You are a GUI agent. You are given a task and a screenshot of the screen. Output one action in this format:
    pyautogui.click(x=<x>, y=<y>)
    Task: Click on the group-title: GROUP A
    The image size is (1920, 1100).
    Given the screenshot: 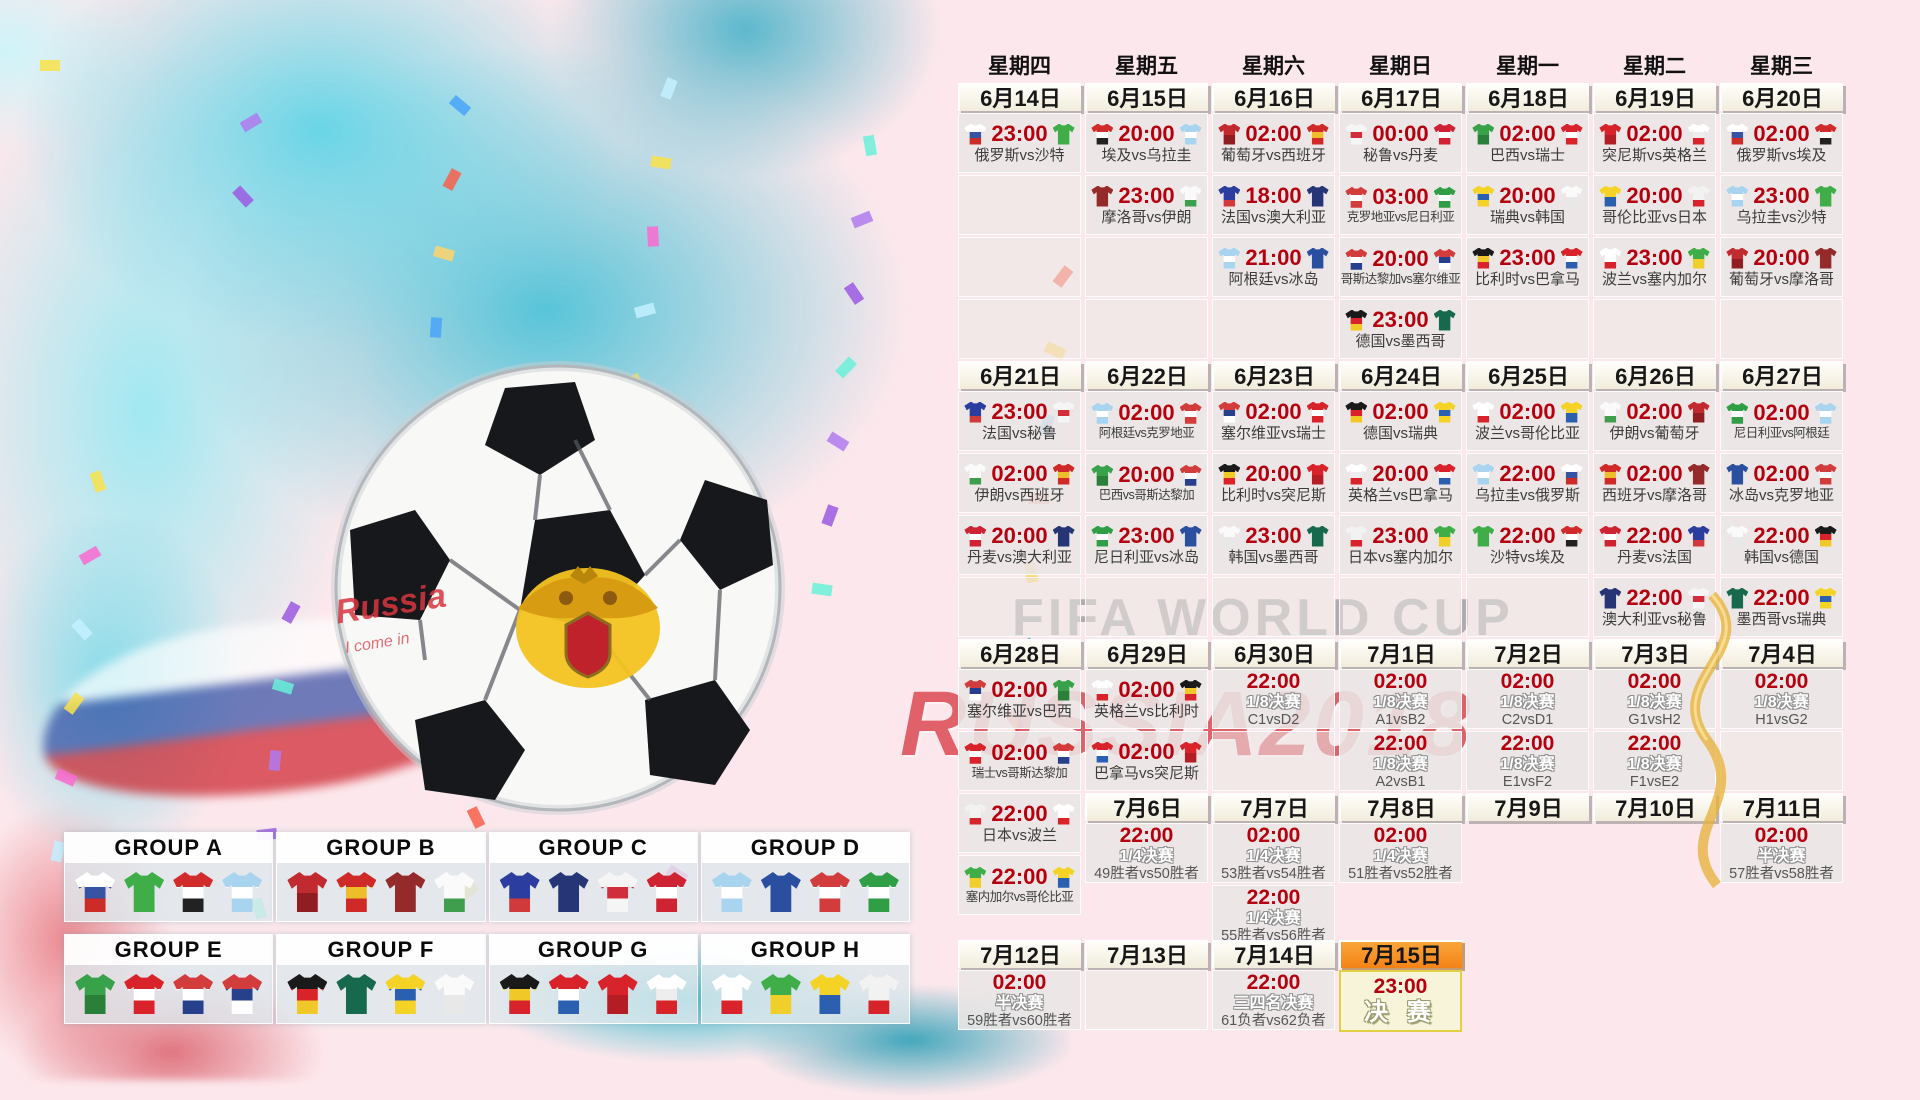 What is the action you would take?
    pyautogui.click(x=169, y=848)
    